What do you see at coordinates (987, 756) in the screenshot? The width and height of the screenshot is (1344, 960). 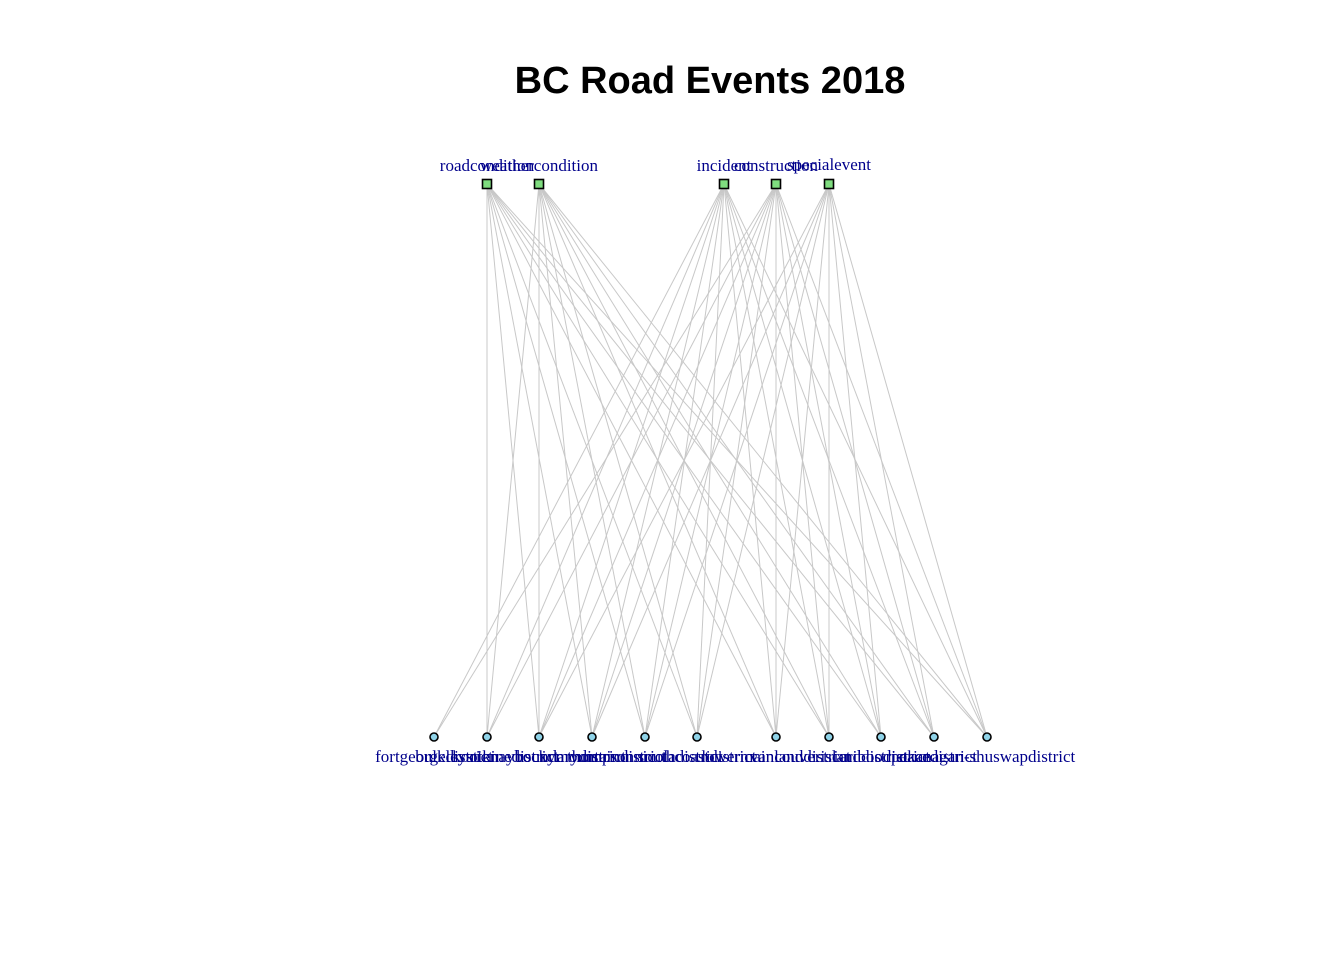 I see `district-label-okanagan-shuswapdistrict: okanagan-shuswapdistrict` at bounding box center [987, 756].